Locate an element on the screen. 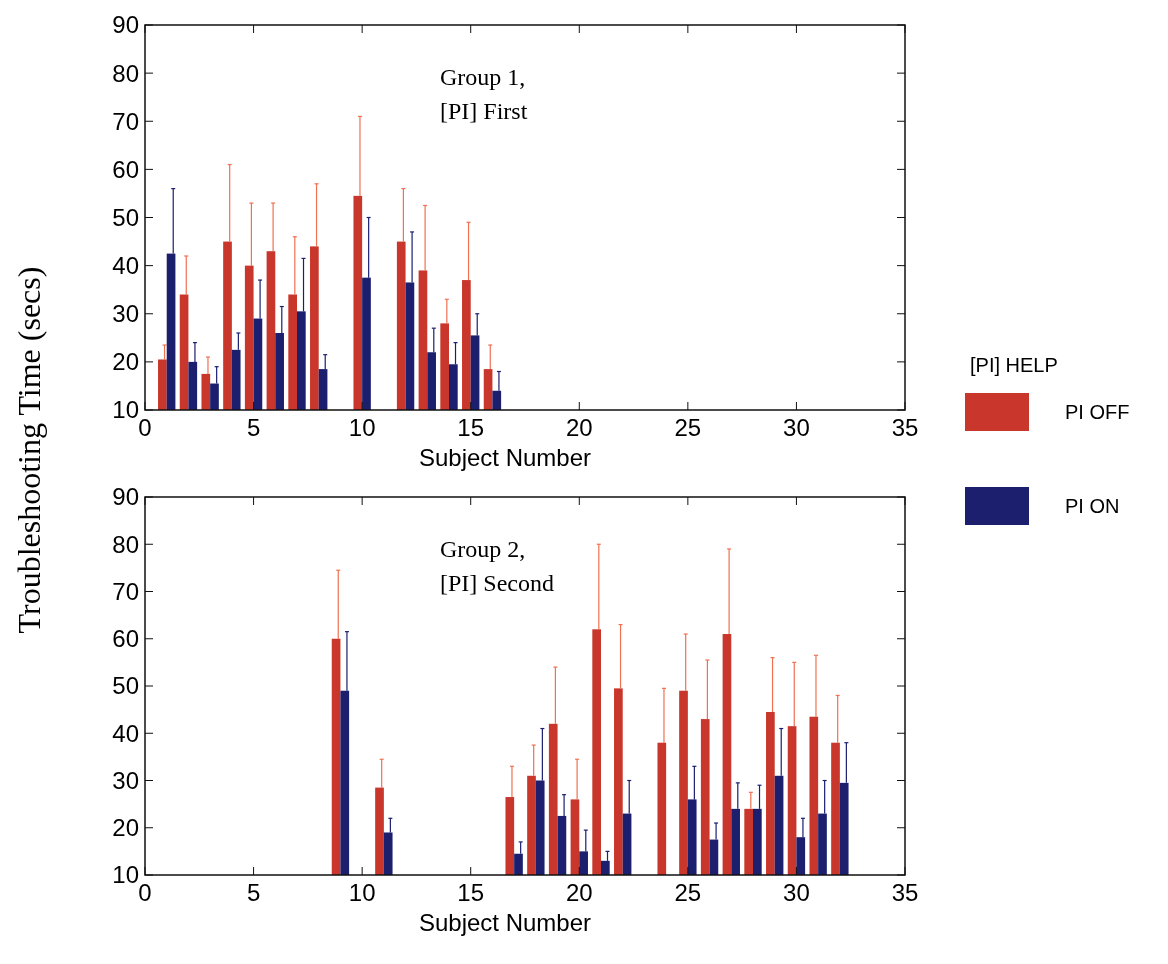  legend-label: PI ON is located at coordinates (1092, 506).